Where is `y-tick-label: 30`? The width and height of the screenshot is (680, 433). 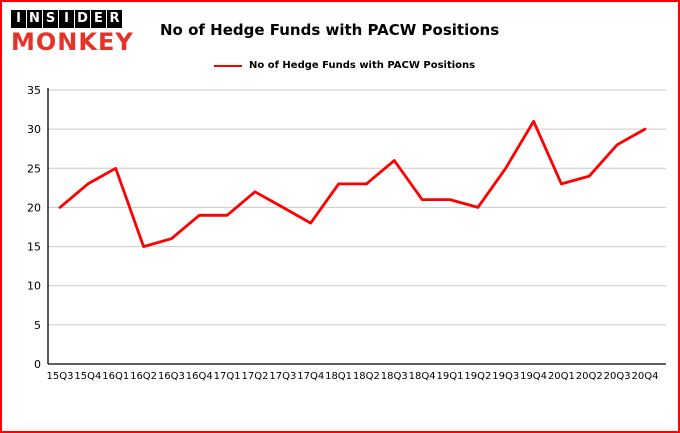 y-tick-label: 30 is located at coordinates (34, 129).